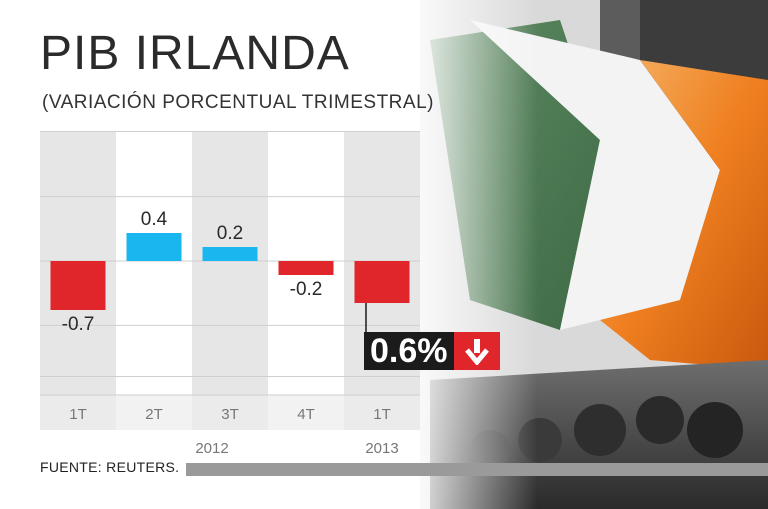 The height and width of the screenshot is (509, 768). What do you see at coordinates (211, 448) in the screenshot?
I see `year-label-2012: 2012` at bounding box center [211, 448].